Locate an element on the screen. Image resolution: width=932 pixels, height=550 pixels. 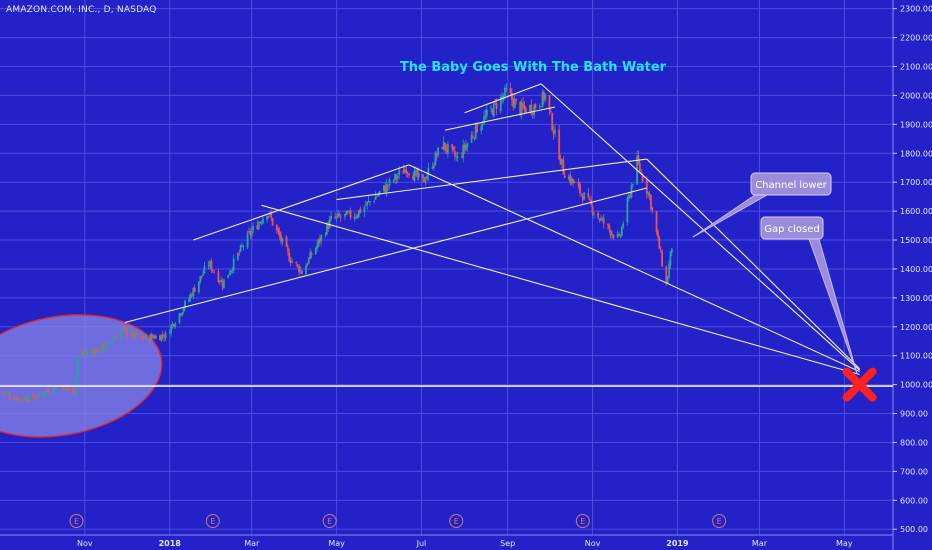
x-tick-label: 2019 is located at coordinates (677, 543).